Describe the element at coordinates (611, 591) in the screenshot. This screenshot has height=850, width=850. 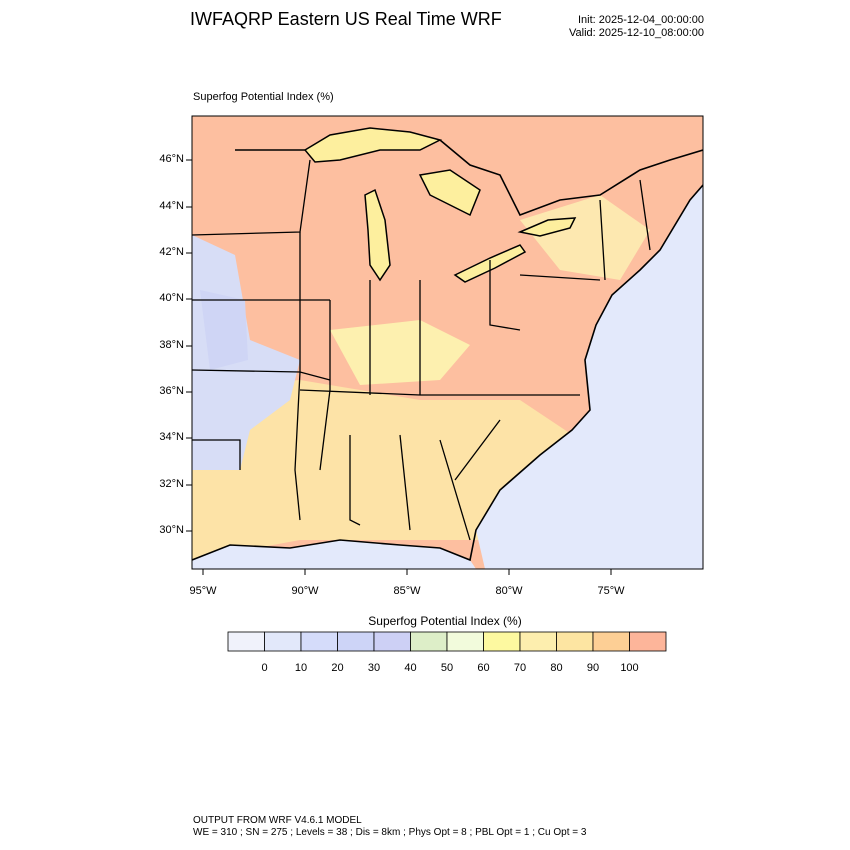
I see `lon-label: 75°W` at that location.